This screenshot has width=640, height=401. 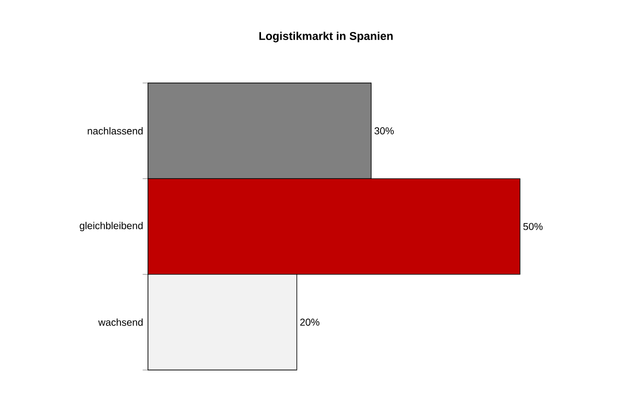 I want to click on y-tick-label: nachlassend, so click(x=115, y=131).